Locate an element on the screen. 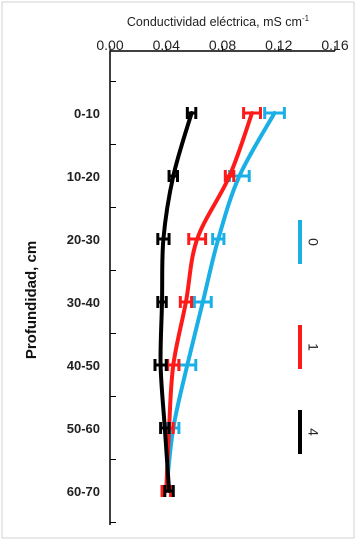 The height and width of the screenshot is (545, 357). x-tick-label: 0.16 is located at coordinates (334, 45).